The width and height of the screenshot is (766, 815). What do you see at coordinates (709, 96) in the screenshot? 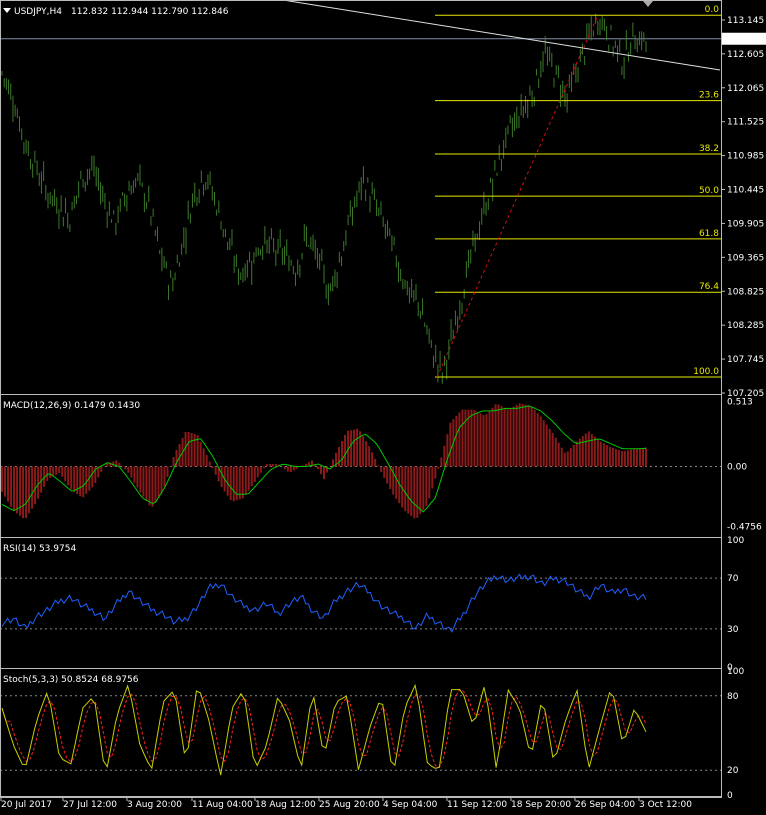
I see `fib-level-label: 23.6` at bounding box center [709, 96].